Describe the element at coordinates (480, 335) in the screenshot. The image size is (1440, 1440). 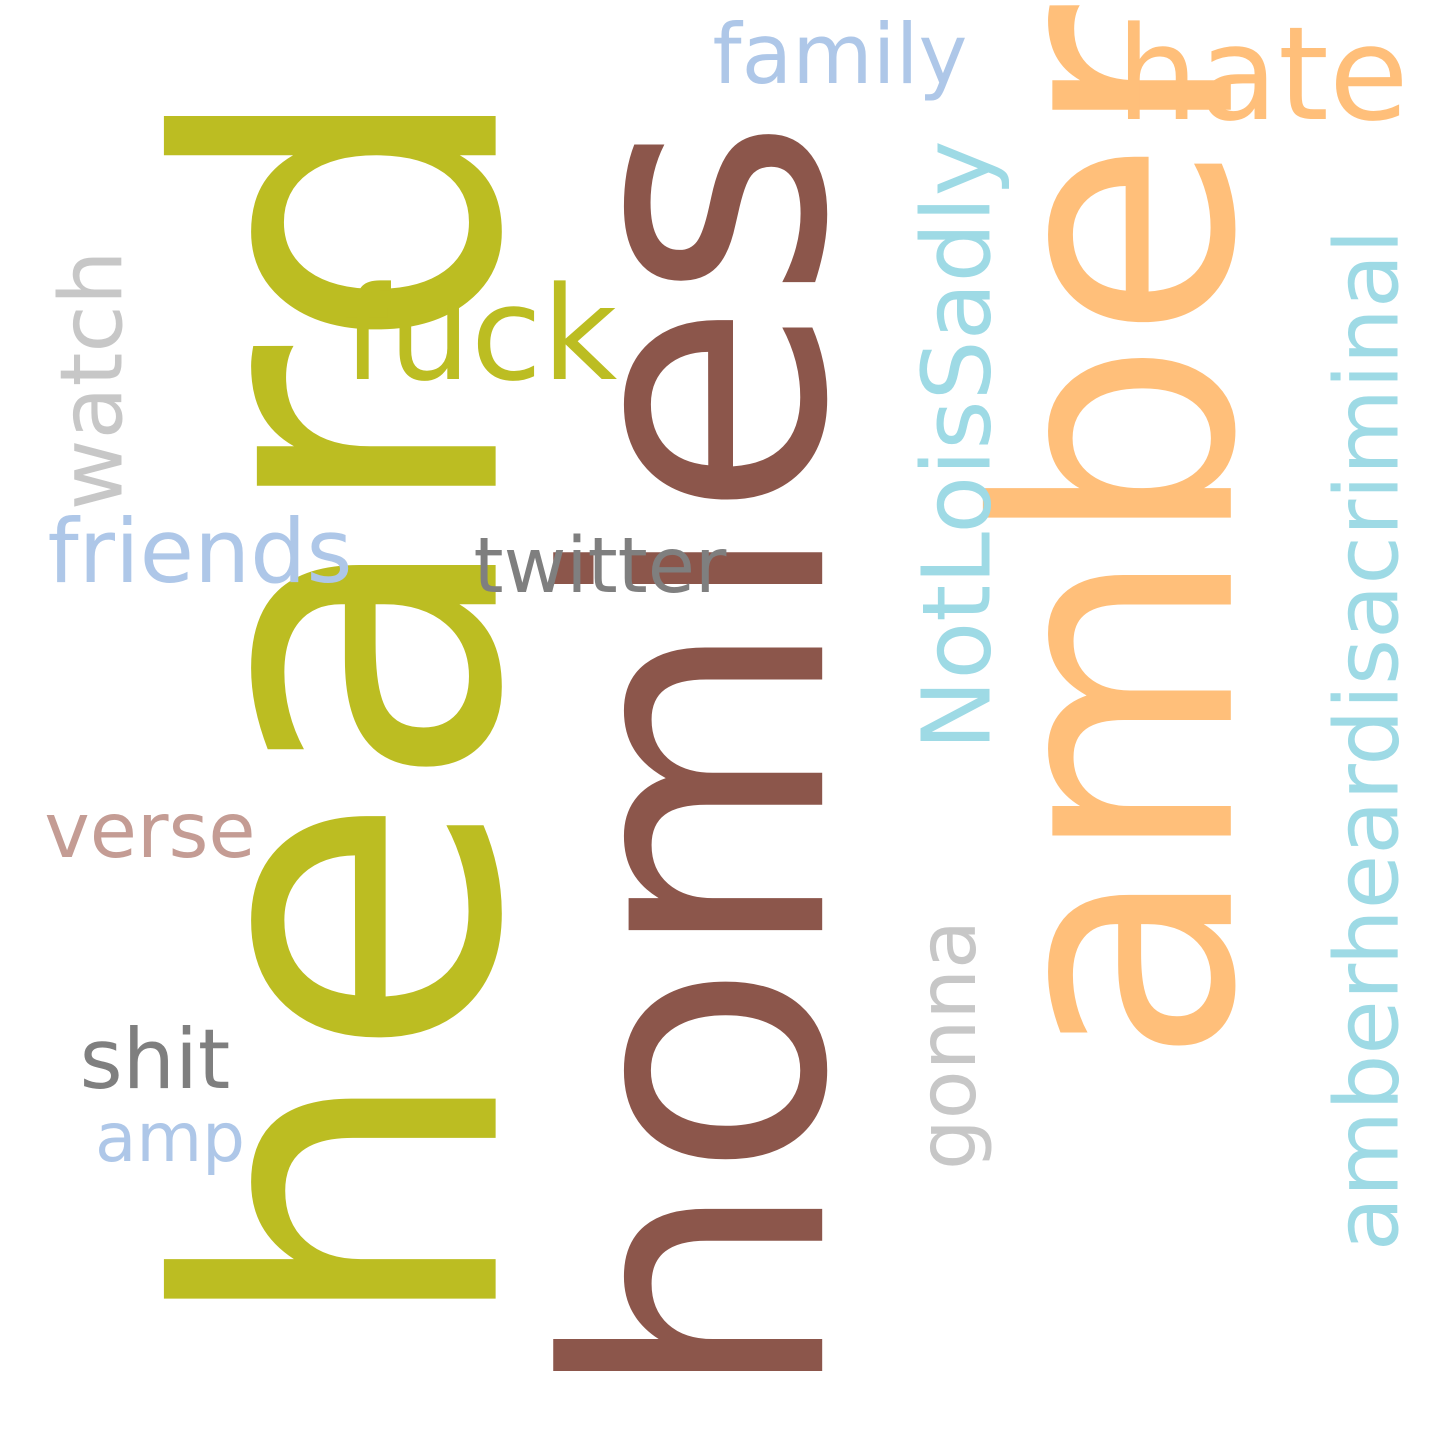
I see `word-fuck: fuck` at that location.